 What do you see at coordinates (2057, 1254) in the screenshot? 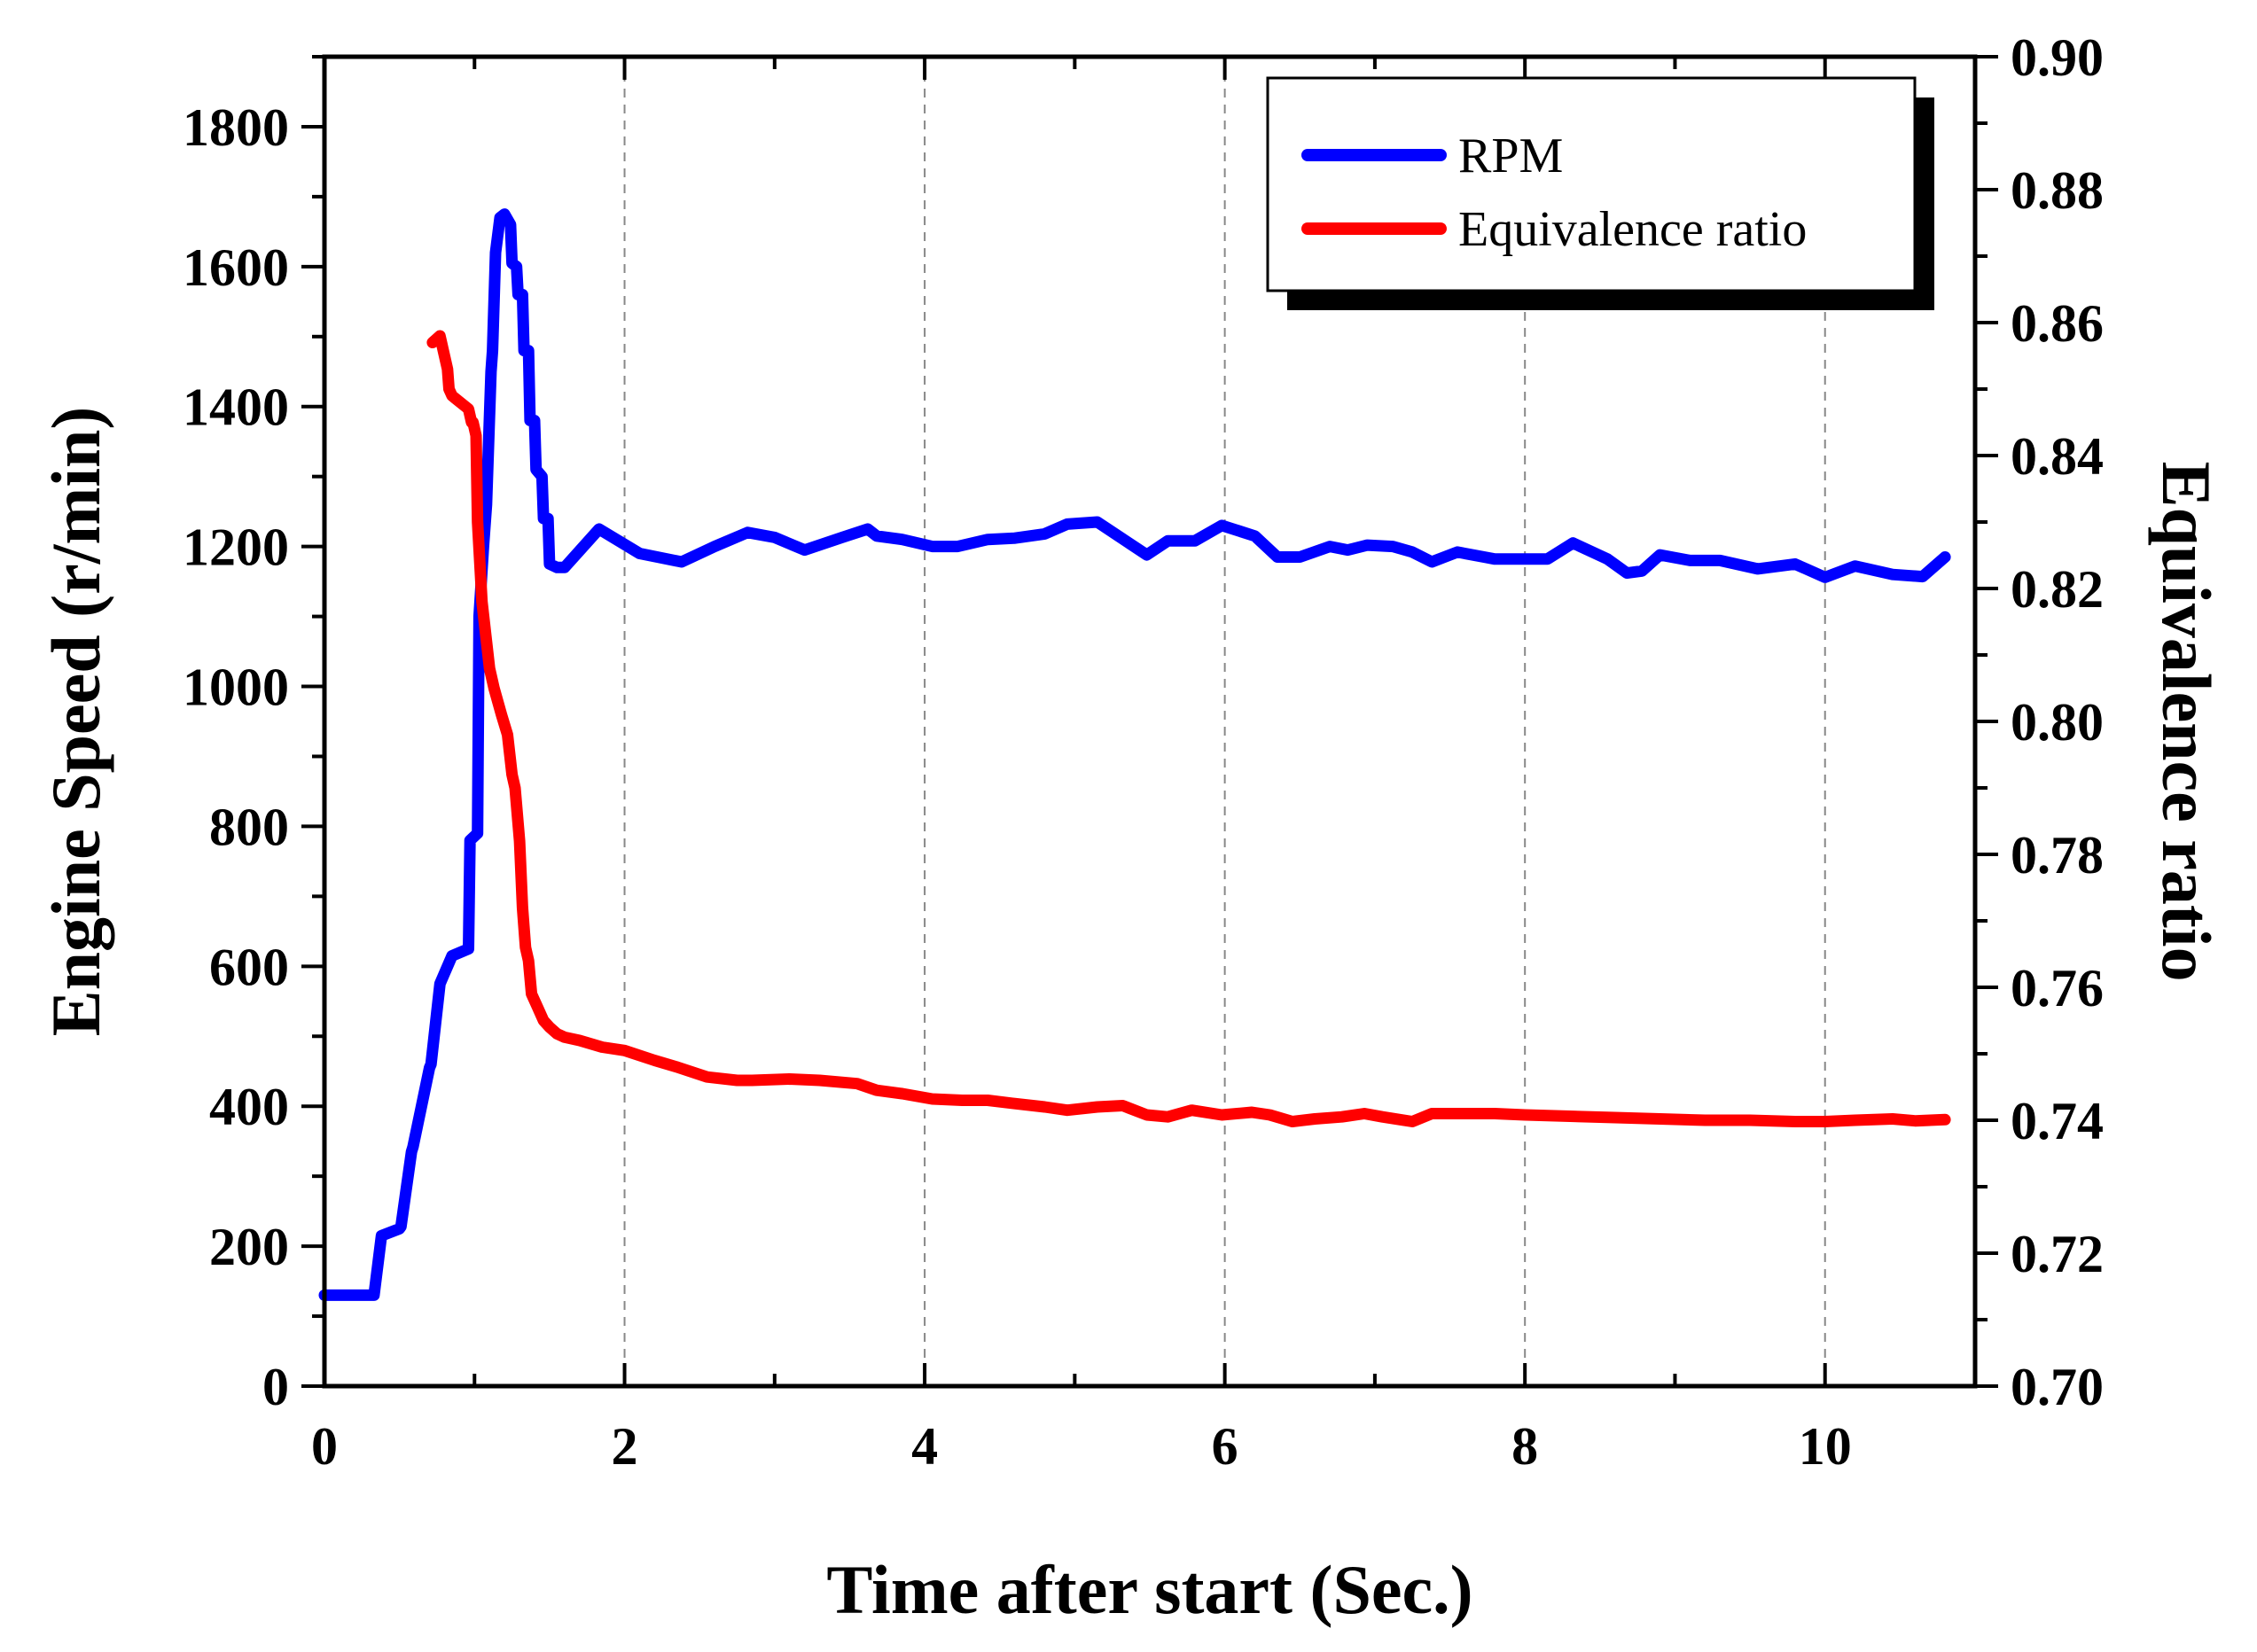
I see `y2-tick-label-0.72: 0.72` at bounding box center [2057, 1254].